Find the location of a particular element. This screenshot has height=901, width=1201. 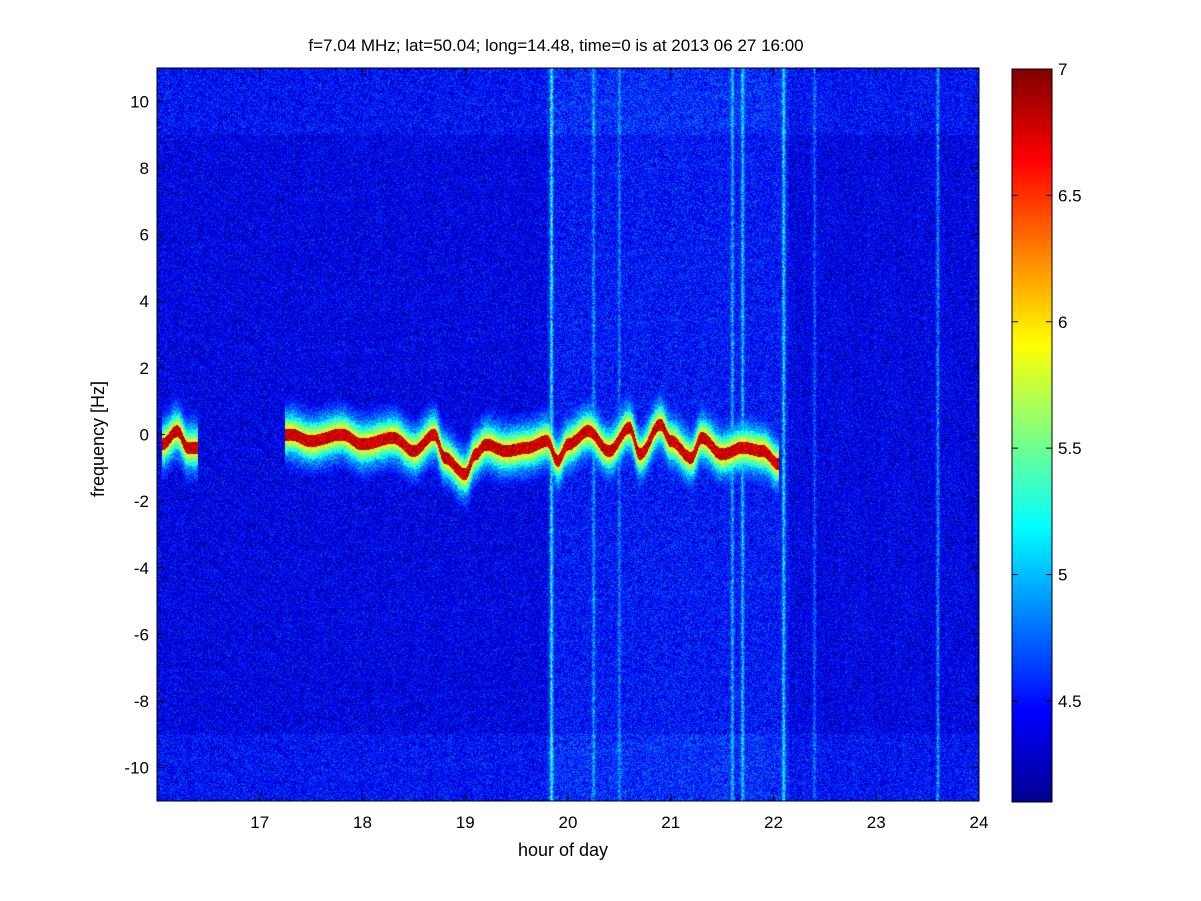

colorbar-tick-label: 6.5 is located at coordinates (1070, 195).